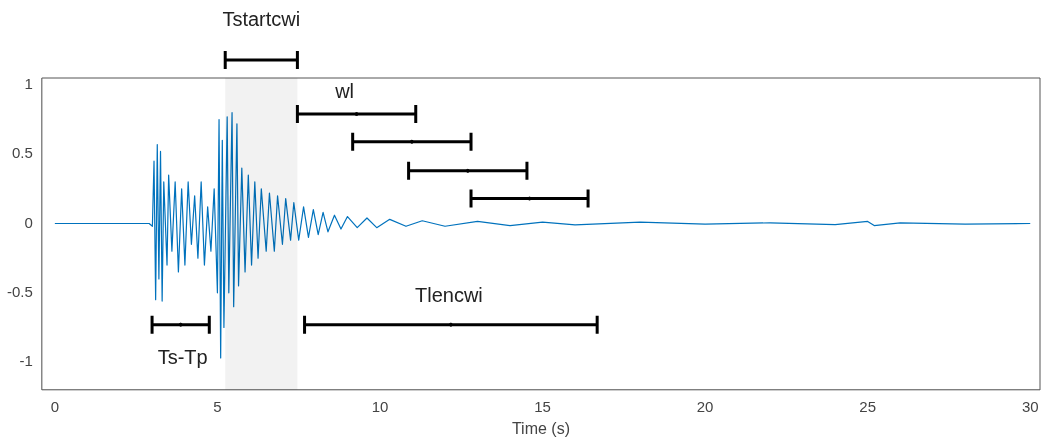 Image resolution: width=1048 pixels, height=439 pixels. I want to click on x-tick-label: 15, so click(542, 406).